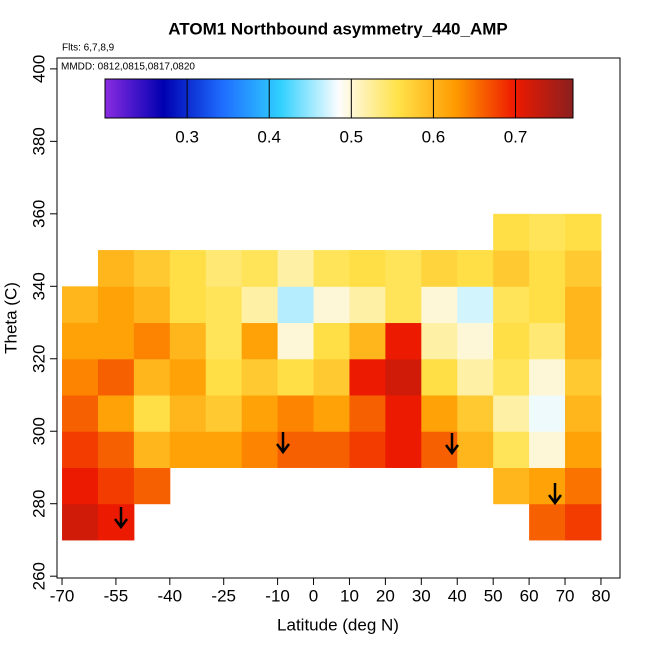 Image resolution: width=650 pixels, height=655 pixels. What do you see at coordinates (434, 136) in the screenshot?
I see `colorbar-tick-label: 0.6` at bounding box center [434, 136].